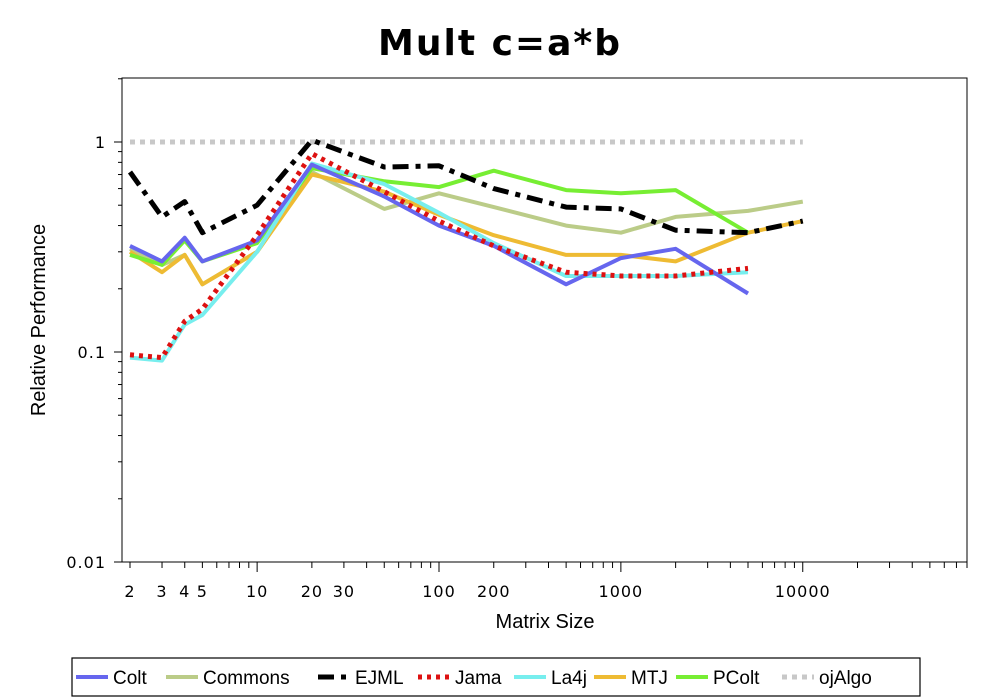 Image resolution: width=1000 pixels, height=700 pixels. Describe the element at coordinates (86, 562) in the screenshot. I see `y-tick-label: 0.01` at that location.